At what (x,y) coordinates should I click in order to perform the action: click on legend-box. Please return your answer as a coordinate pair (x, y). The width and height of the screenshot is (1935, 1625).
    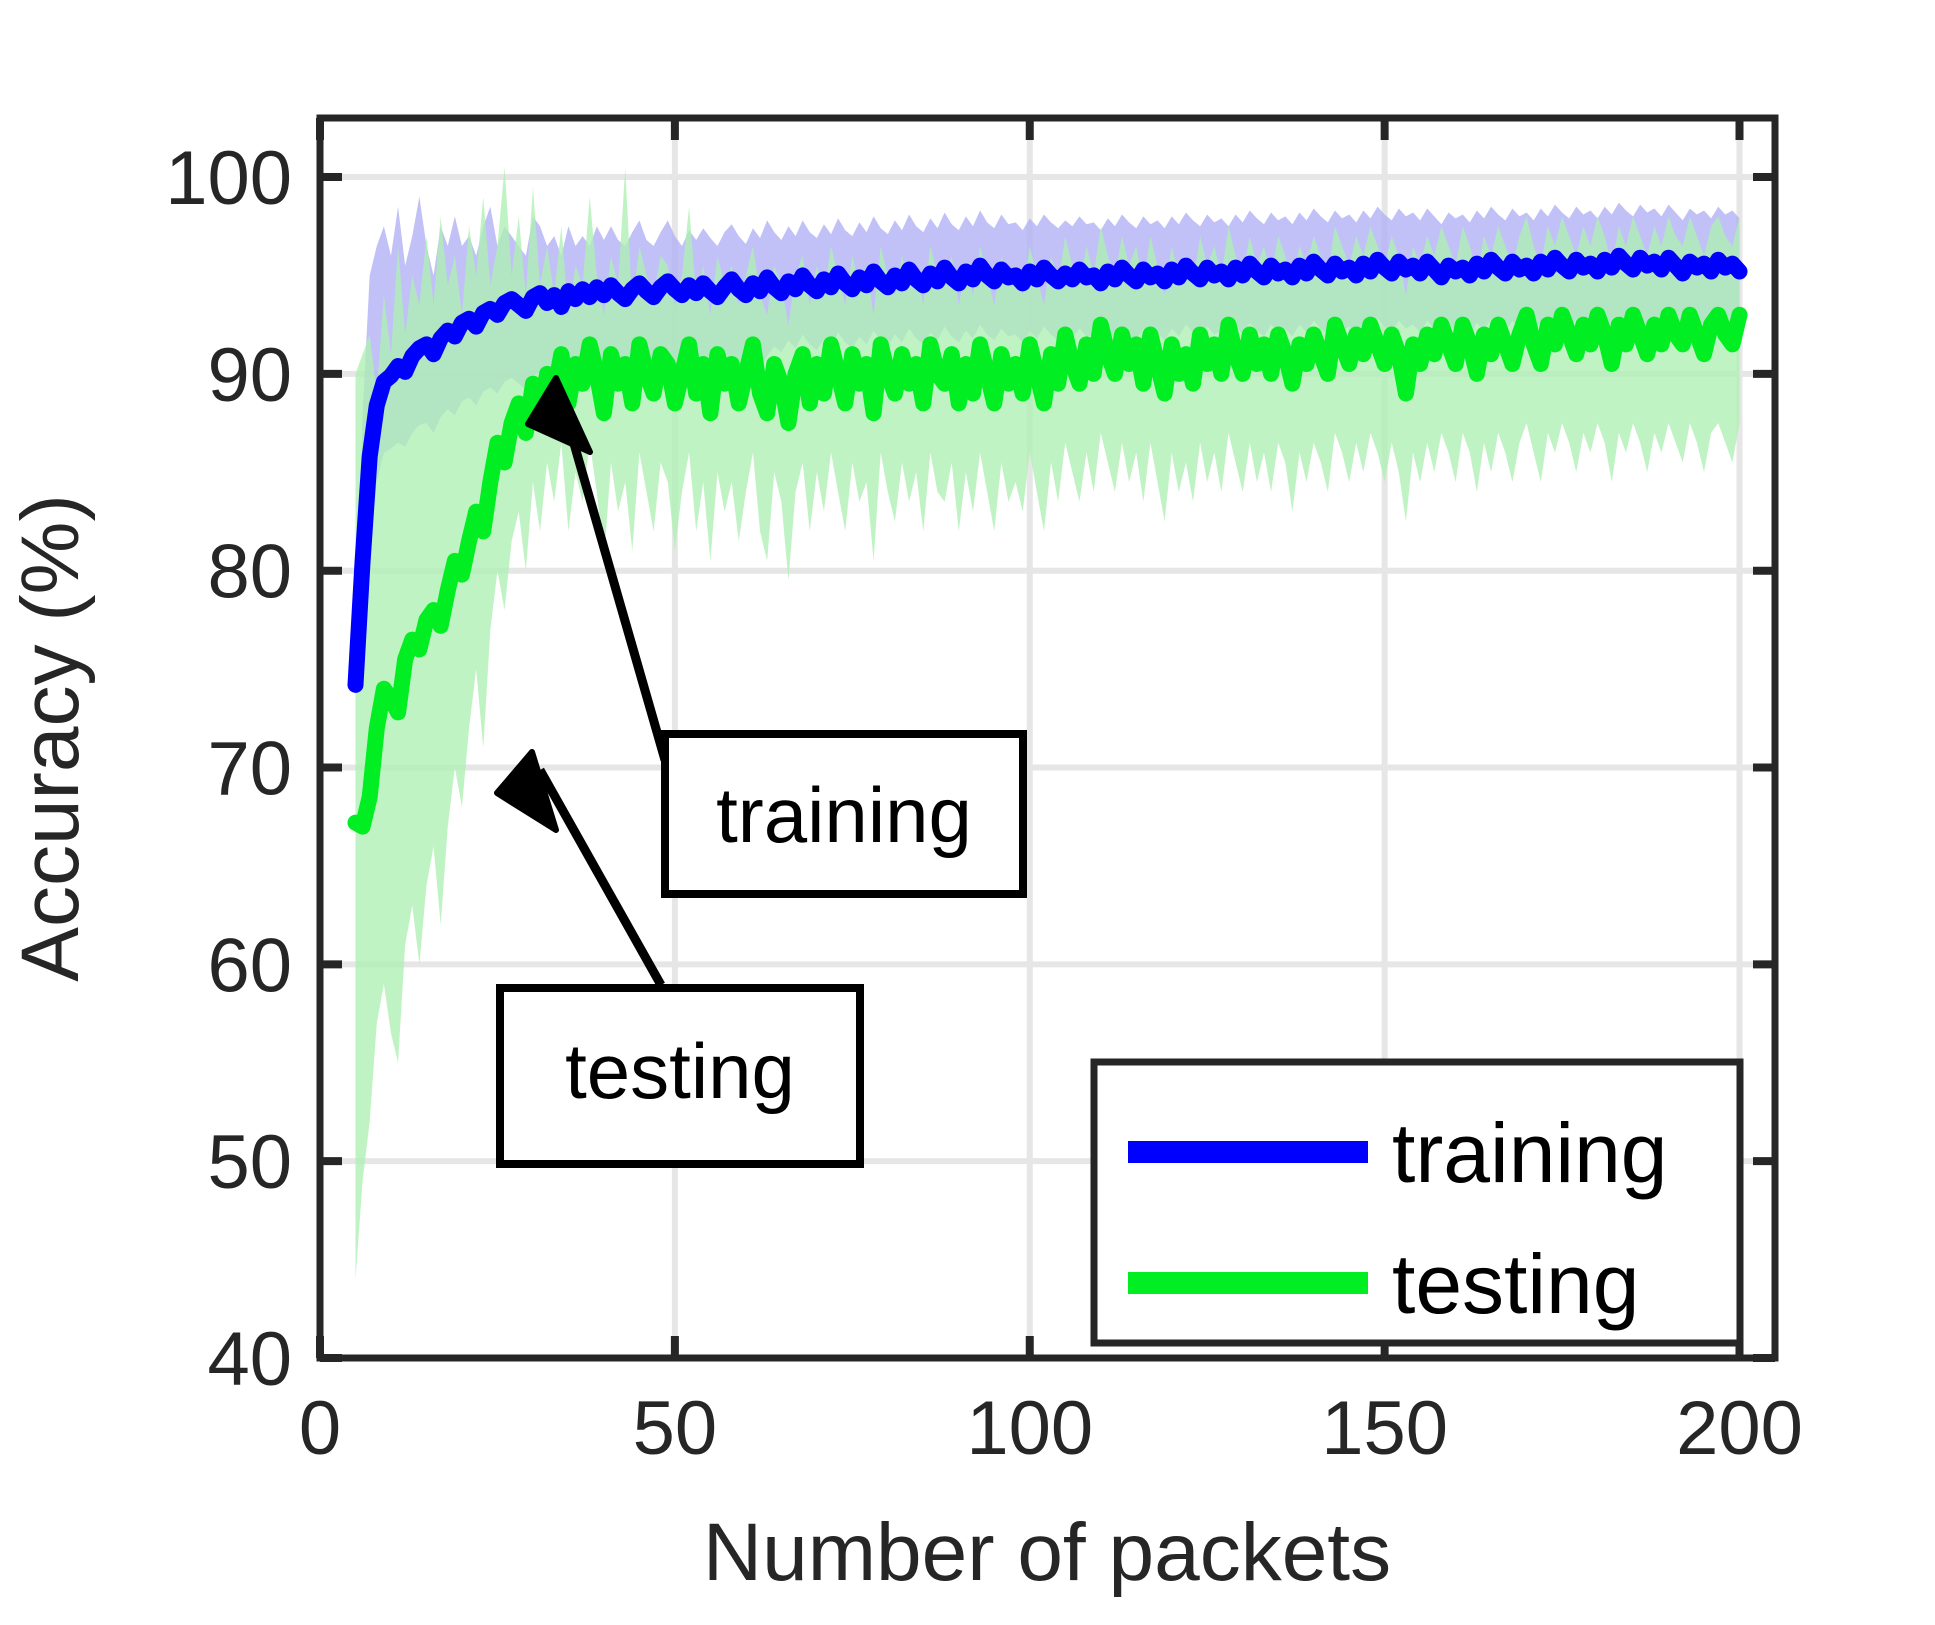
    Looking at the image, I should click on (1417, 1202).